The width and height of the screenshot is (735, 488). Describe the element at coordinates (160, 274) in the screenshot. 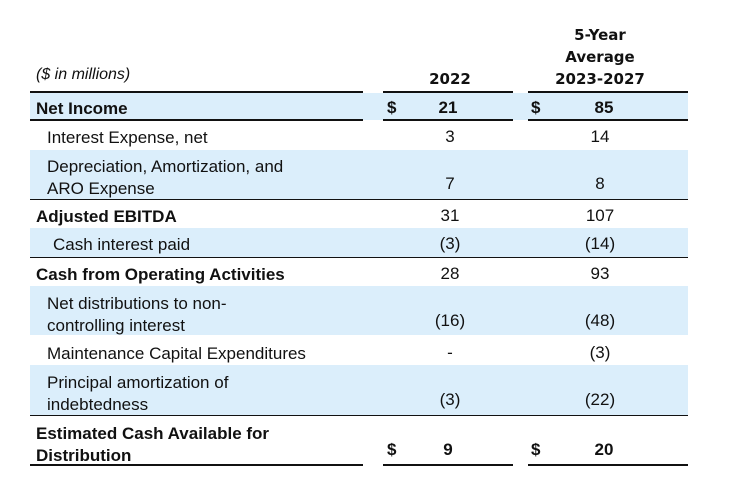

I see `row-label-cash-from-operations: Cash from Operating Activities` at that location.